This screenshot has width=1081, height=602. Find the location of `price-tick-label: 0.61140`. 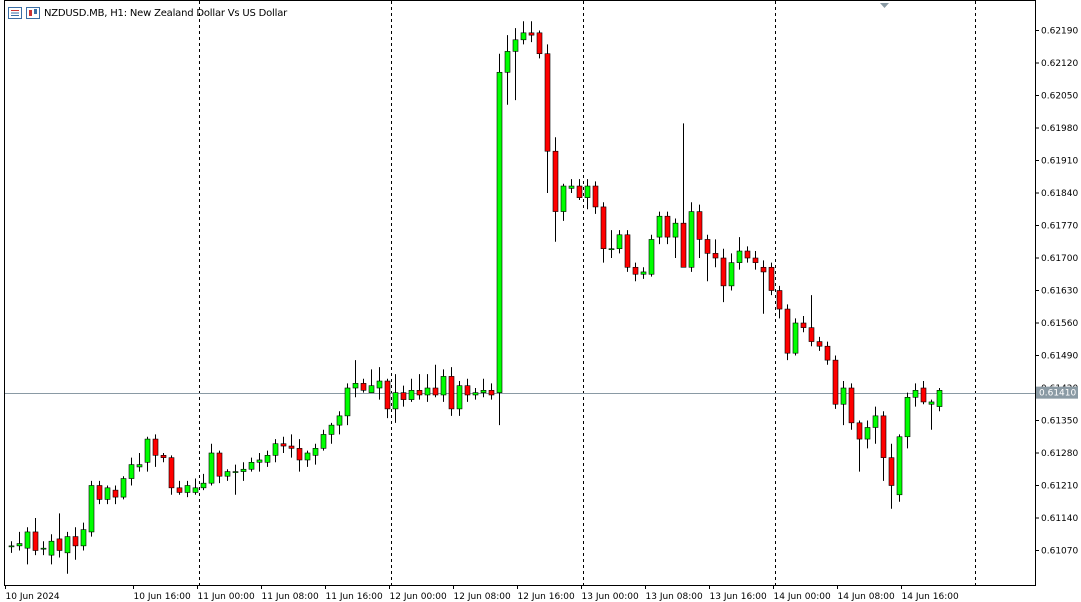

price-tick-label: 0.61140 is located at coordinates (1059, 519).